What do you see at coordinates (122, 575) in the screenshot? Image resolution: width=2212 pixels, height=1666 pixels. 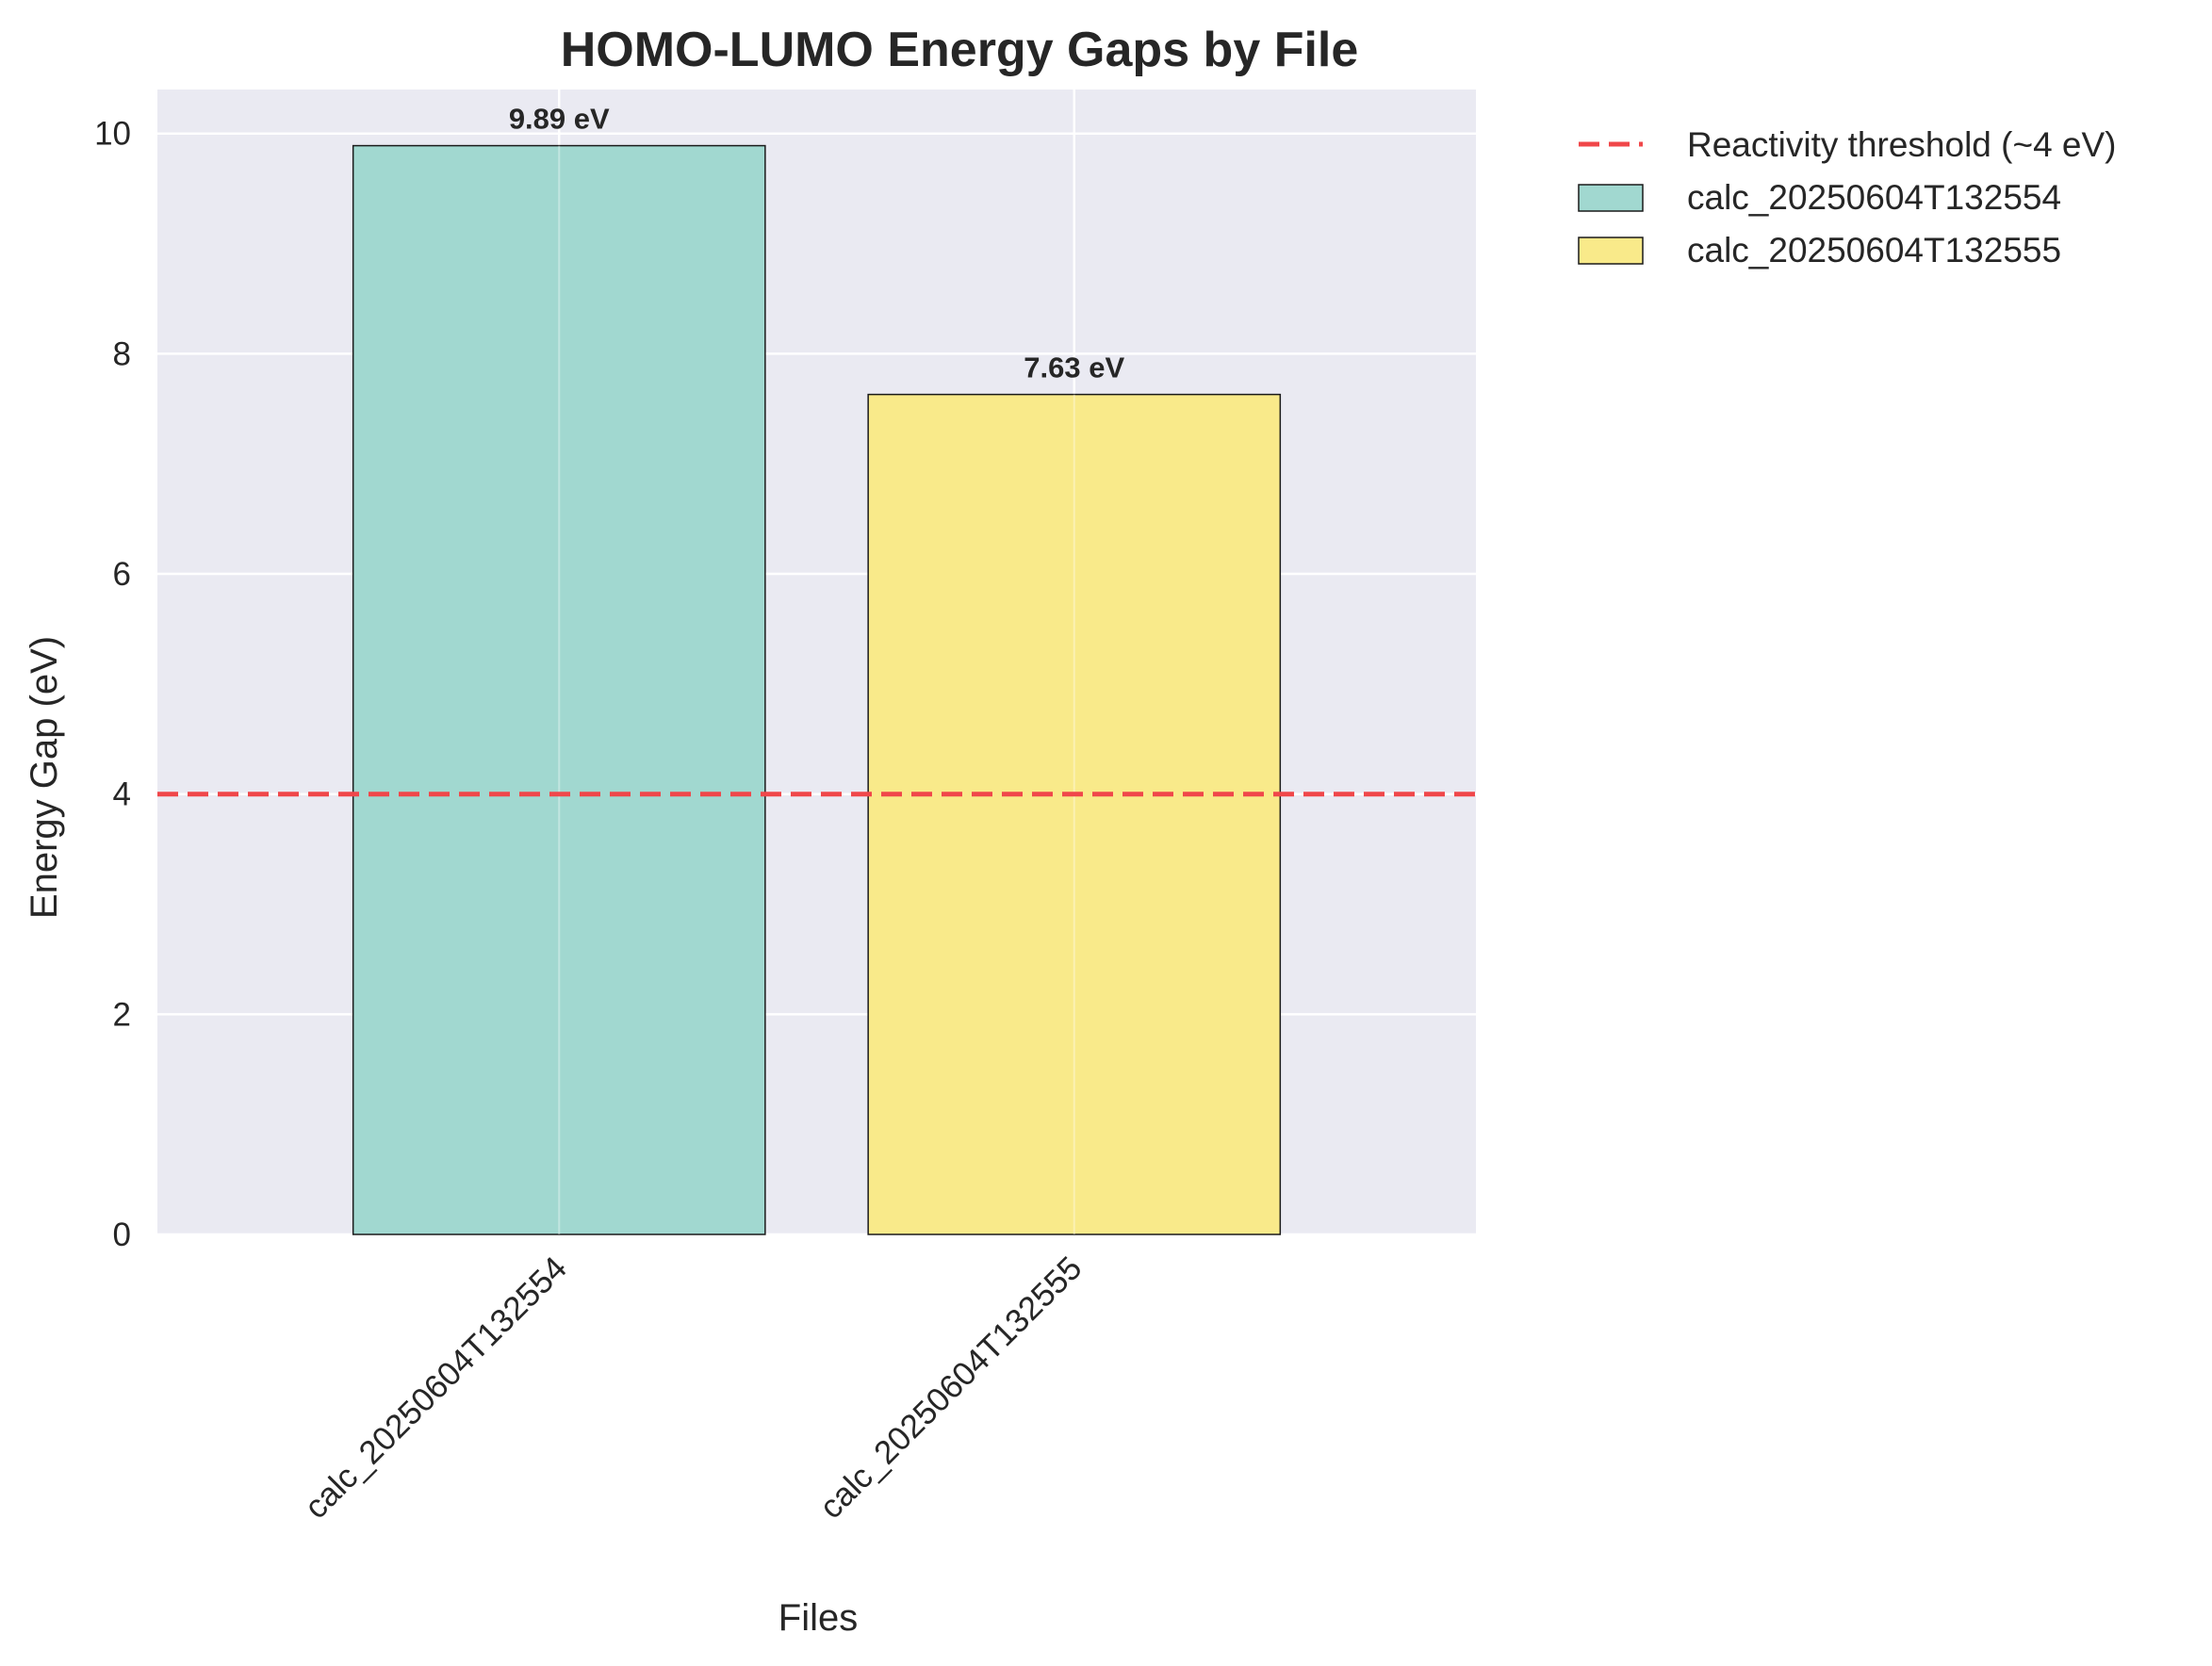 I see `y-tick-label: 6` at bounding box center [122, 575].